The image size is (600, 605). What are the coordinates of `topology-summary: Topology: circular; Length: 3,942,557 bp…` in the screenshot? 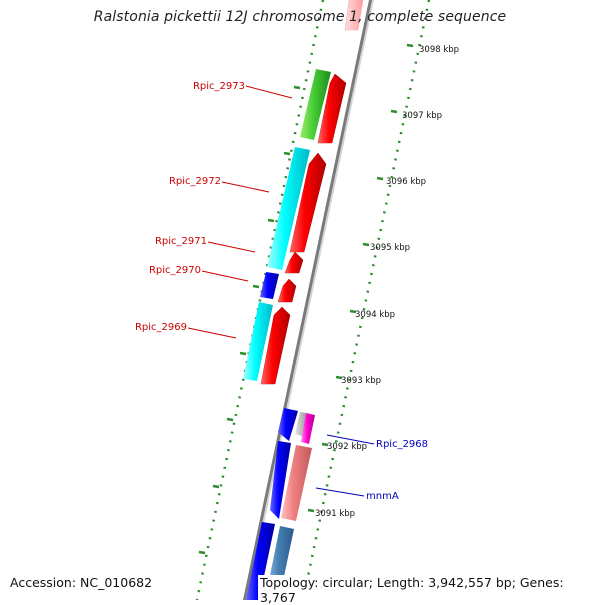 It's located at (429, 590).